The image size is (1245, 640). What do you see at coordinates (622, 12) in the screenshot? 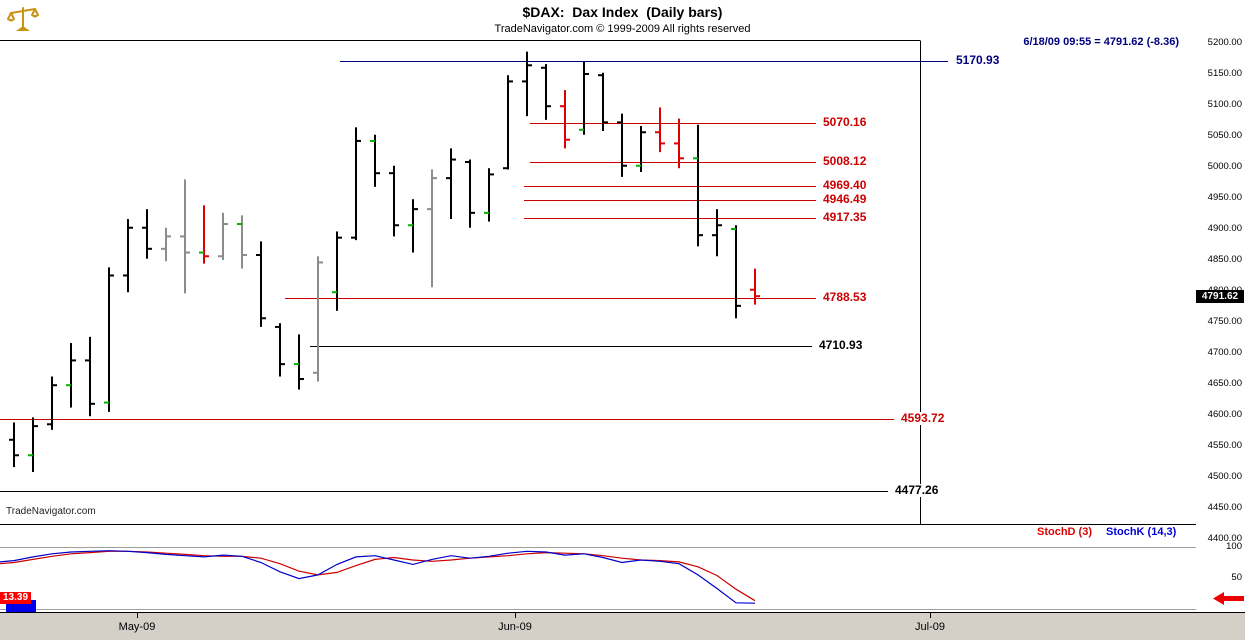
I see `chart-title: $DAX: Dax Index (Daily bars)` at bounding box center [622, 12].